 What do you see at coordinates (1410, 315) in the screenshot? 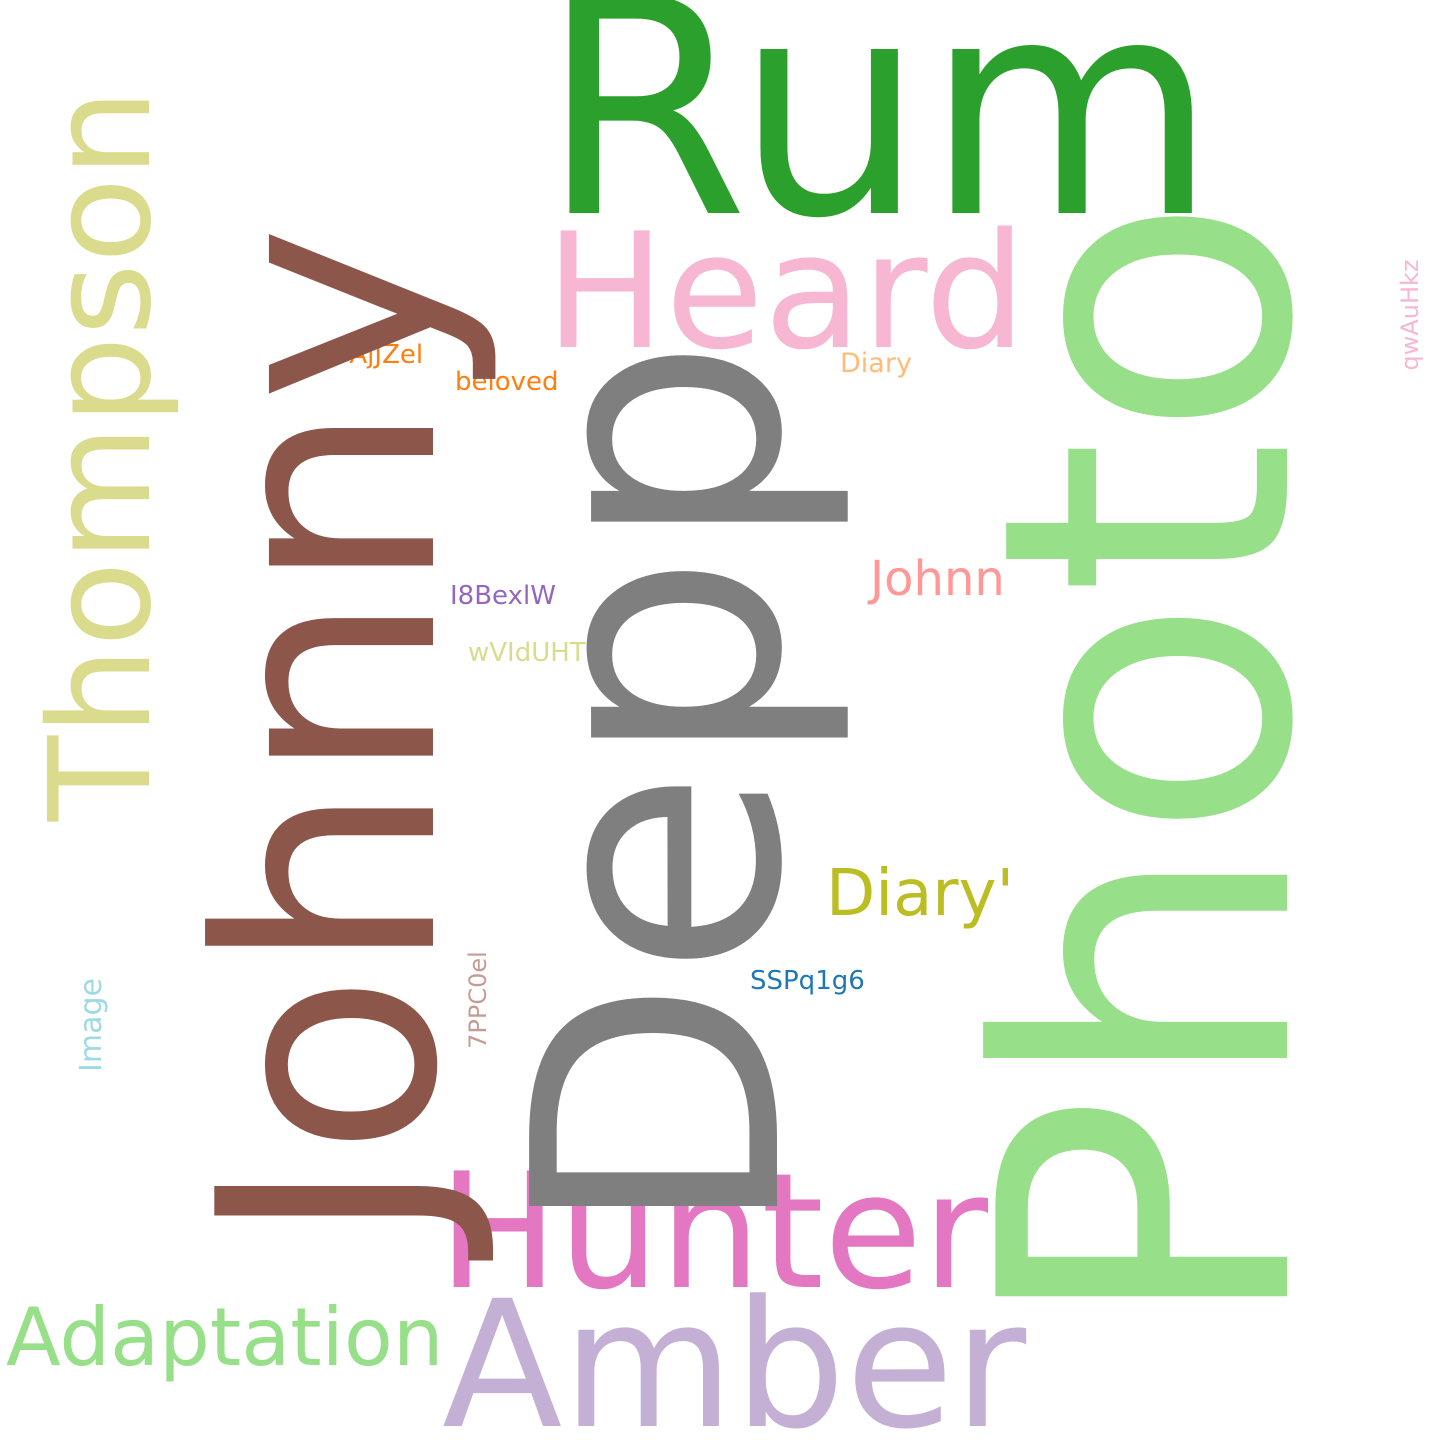
I see `word-qwauhkz: qwAuHkz` at bounding box center [1410, 315].